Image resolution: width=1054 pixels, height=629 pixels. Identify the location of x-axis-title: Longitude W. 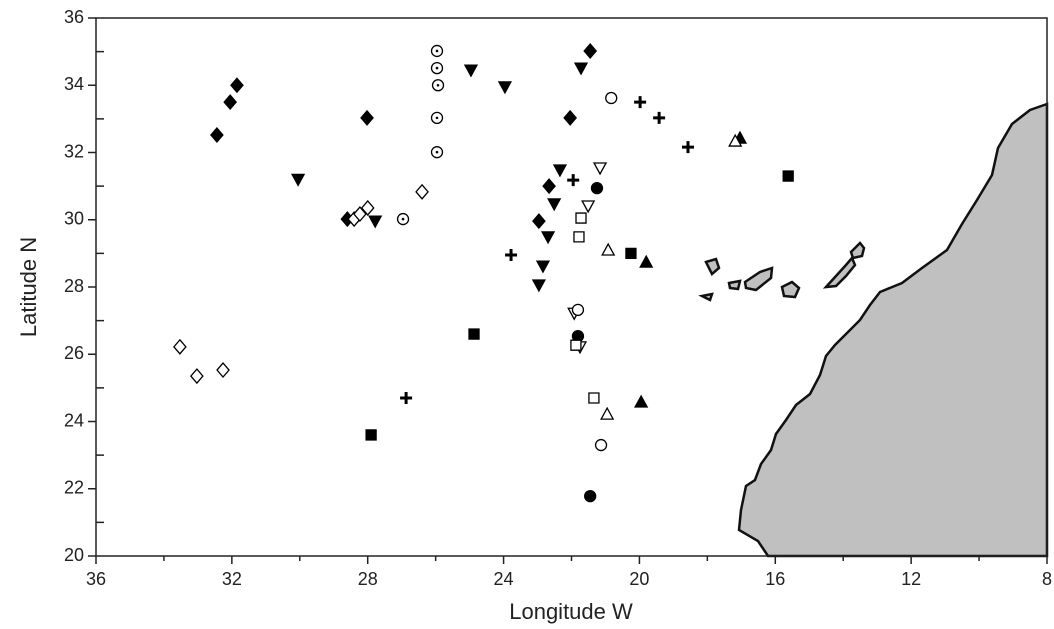
(571, 611).